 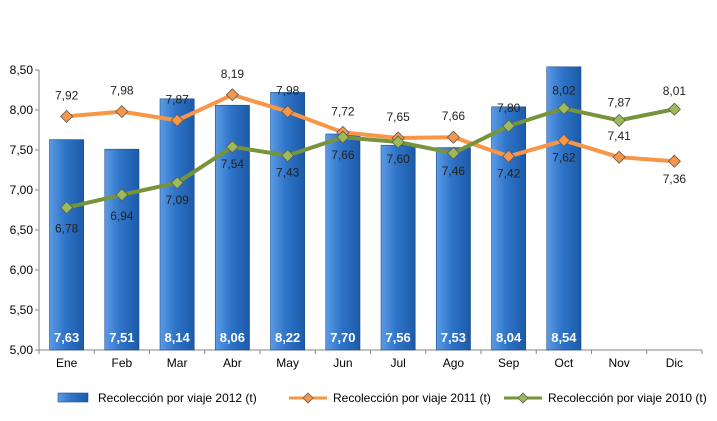 I want to click on data-label: 7,42, so click(x=509, y=173).